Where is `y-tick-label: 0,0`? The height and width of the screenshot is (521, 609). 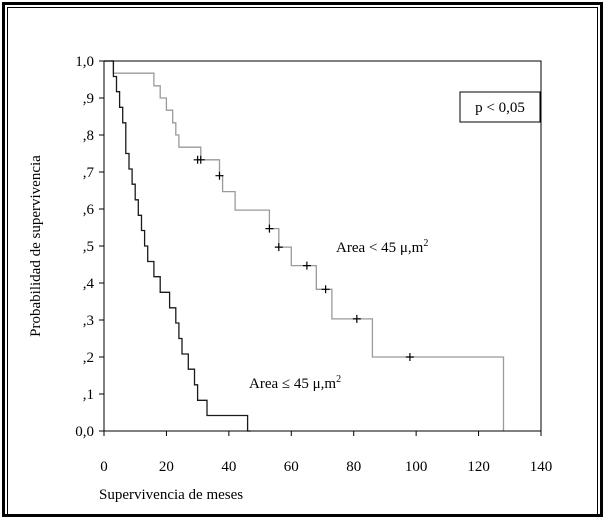
y-tick-label: 0,0 is located at coordinates (84, 432).